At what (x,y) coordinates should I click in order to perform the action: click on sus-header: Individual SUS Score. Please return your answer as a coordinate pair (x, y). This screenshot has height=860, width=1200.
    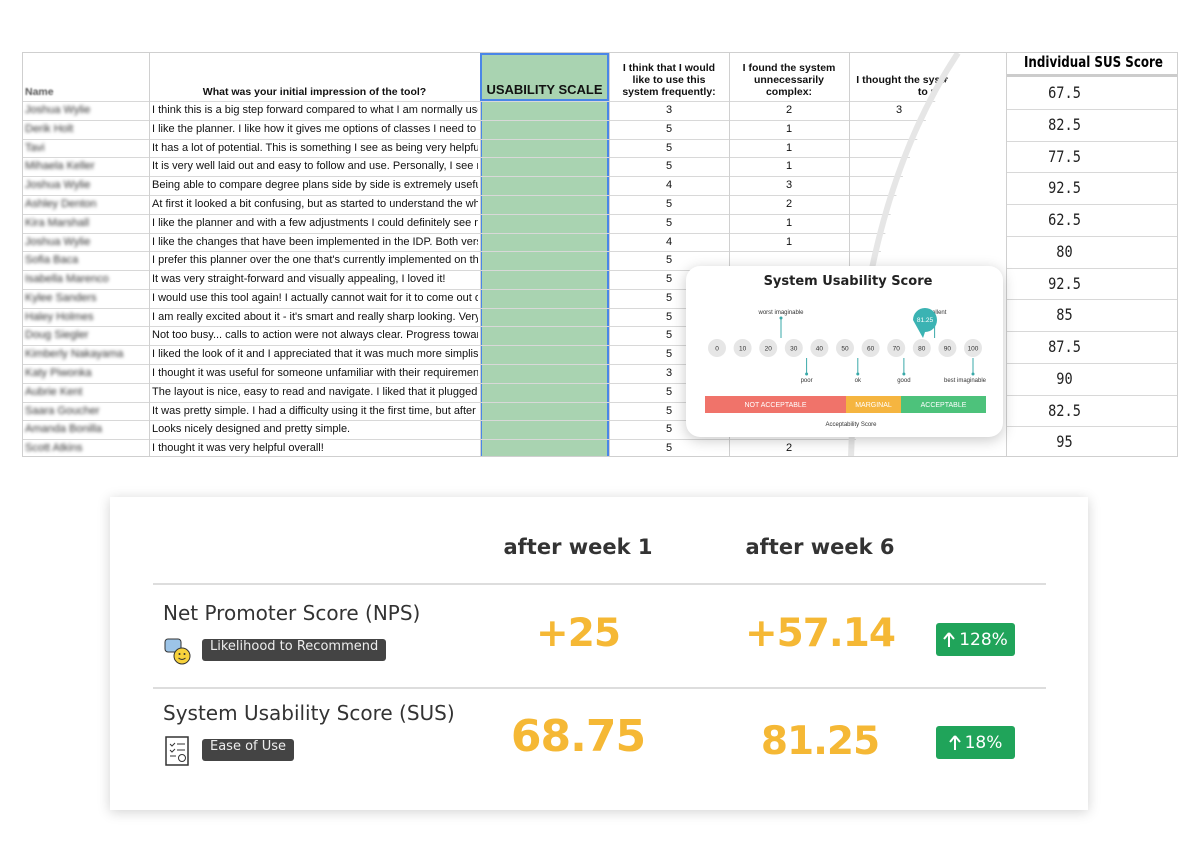
    Looking at the image, I should click on (1093, 62).